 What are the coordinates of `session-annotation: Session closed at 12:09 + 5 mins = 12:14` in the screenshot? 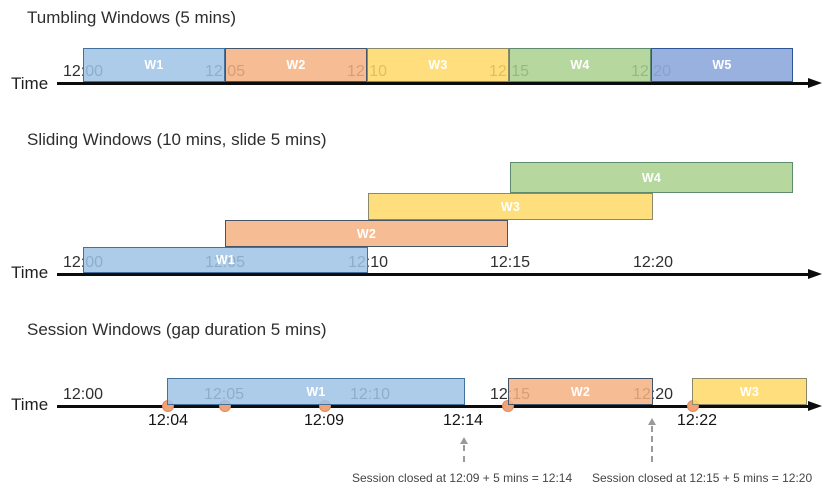 It's located at (462, 478).